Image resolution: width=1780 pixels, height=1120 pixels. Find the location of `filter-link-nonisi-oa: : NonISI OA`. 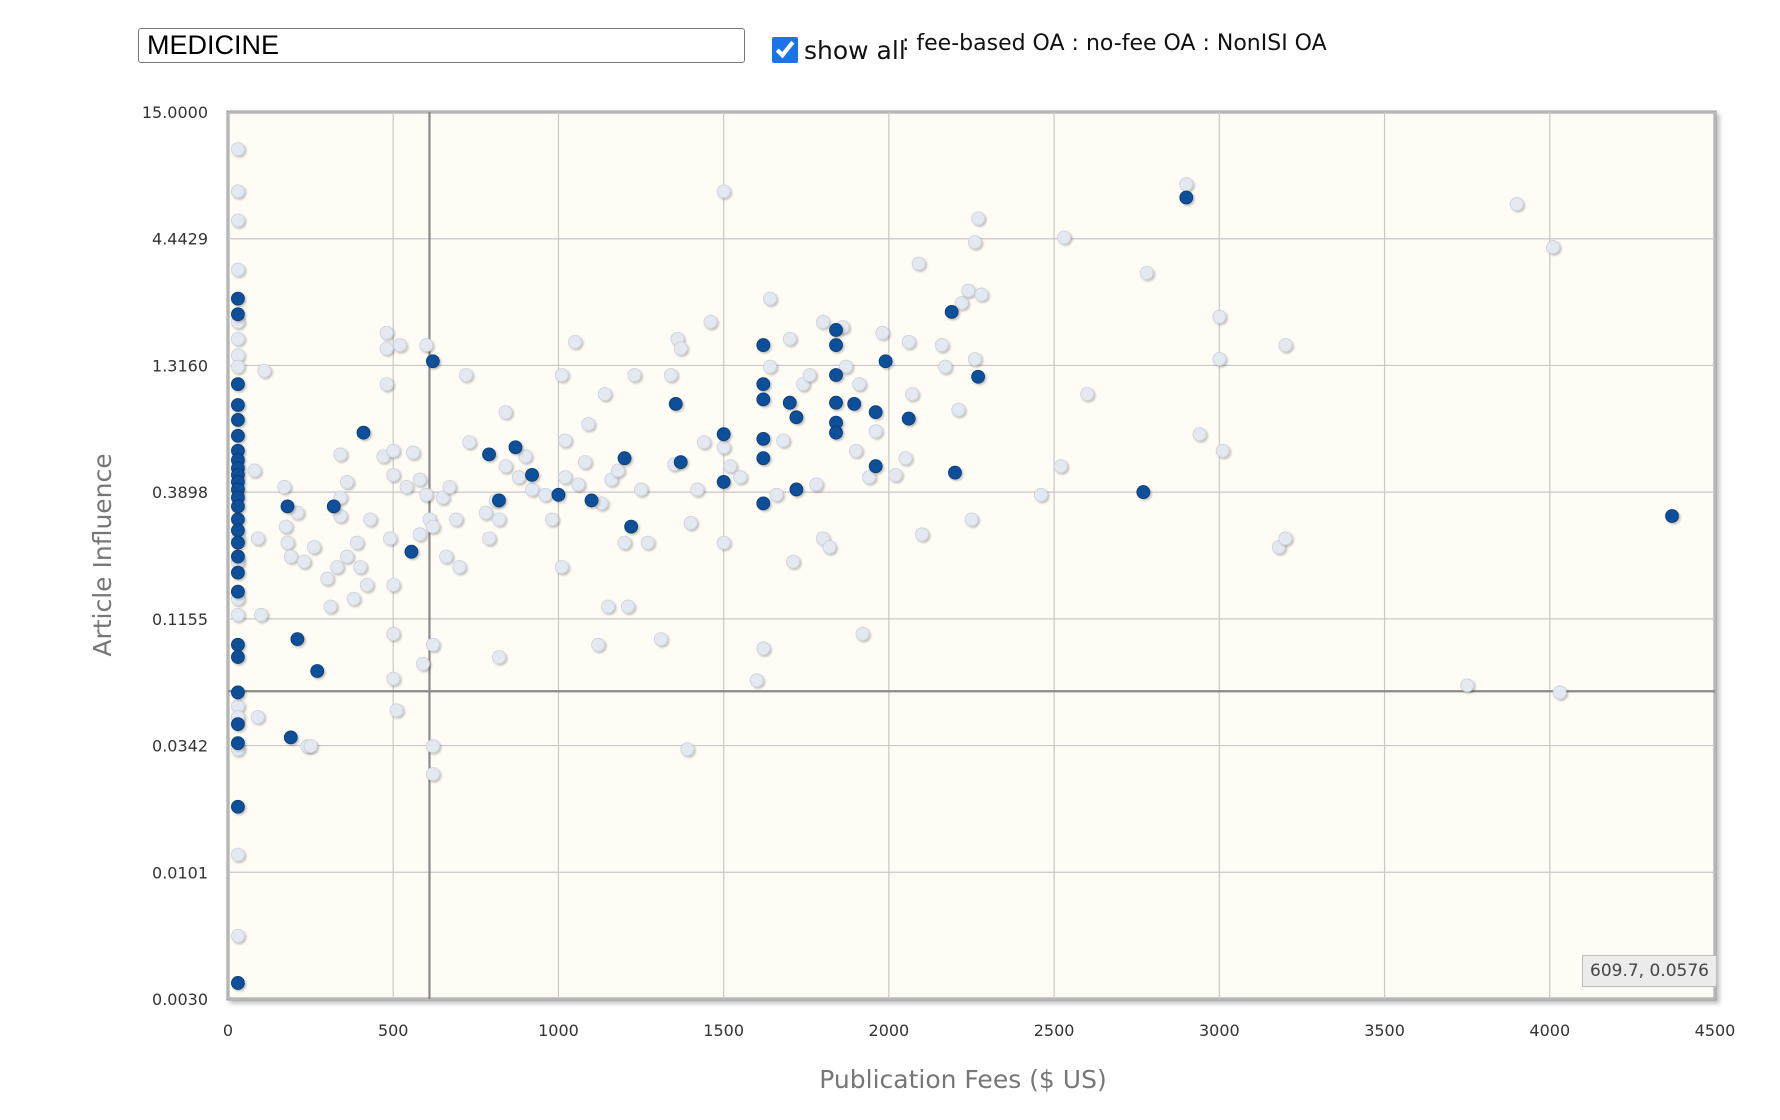

filter-link-nonisi-oa: : NonISI OA is located at coordinates (1261, 43).